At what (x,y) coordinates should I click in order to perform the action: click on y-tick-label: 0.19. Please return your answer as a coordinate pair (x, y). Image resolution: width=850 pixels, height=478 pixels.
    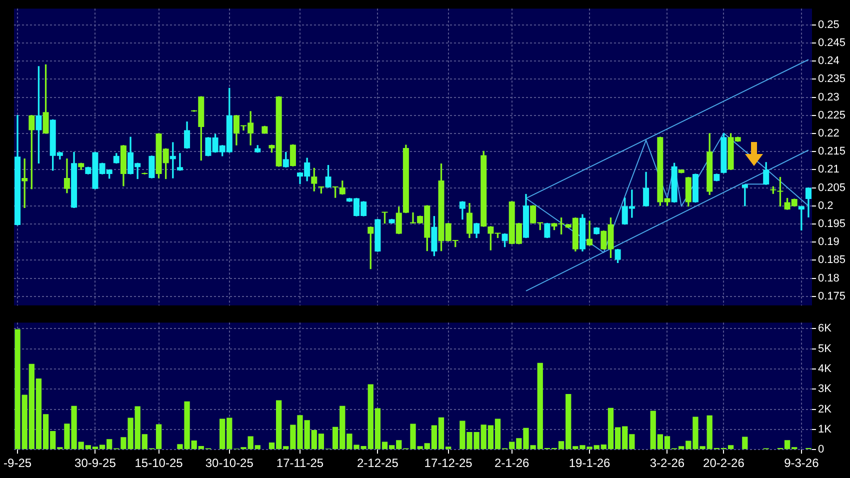
    Looking at the image, I should click on (829, 242).